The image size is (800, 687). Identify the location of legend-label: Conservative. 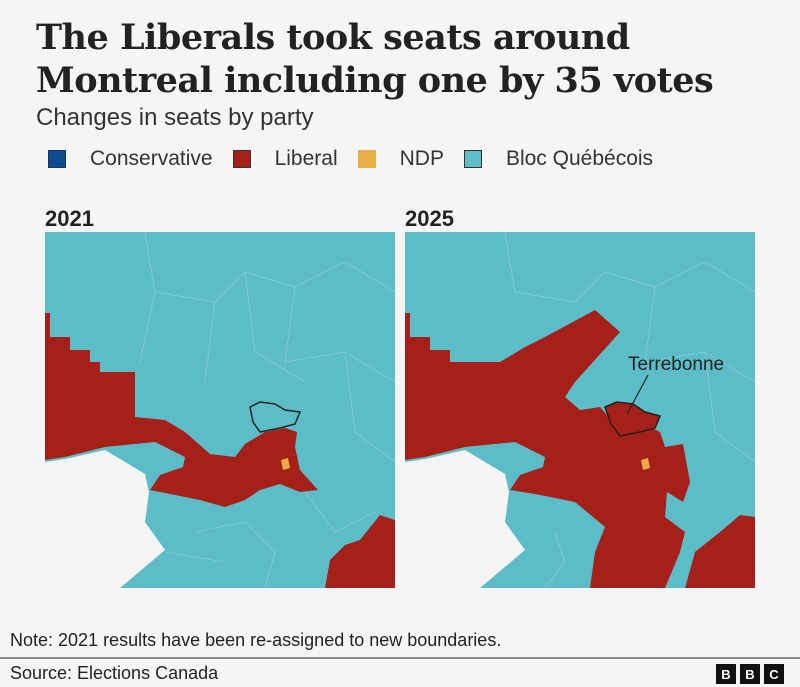
(151, 158).